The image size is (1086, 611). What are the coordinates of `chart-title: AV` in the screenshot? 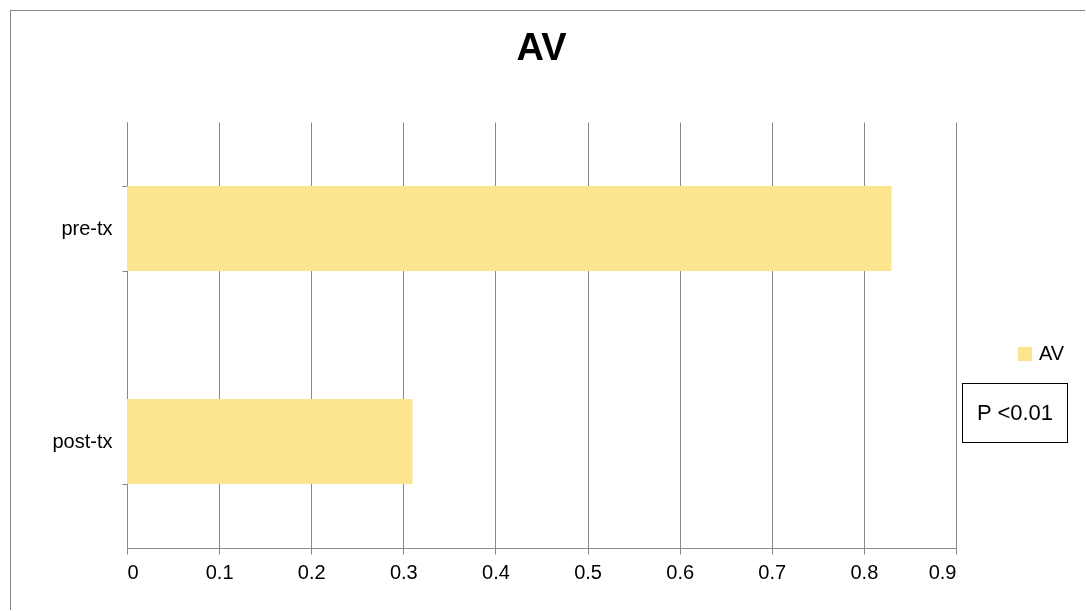 It's located at (542, 47).